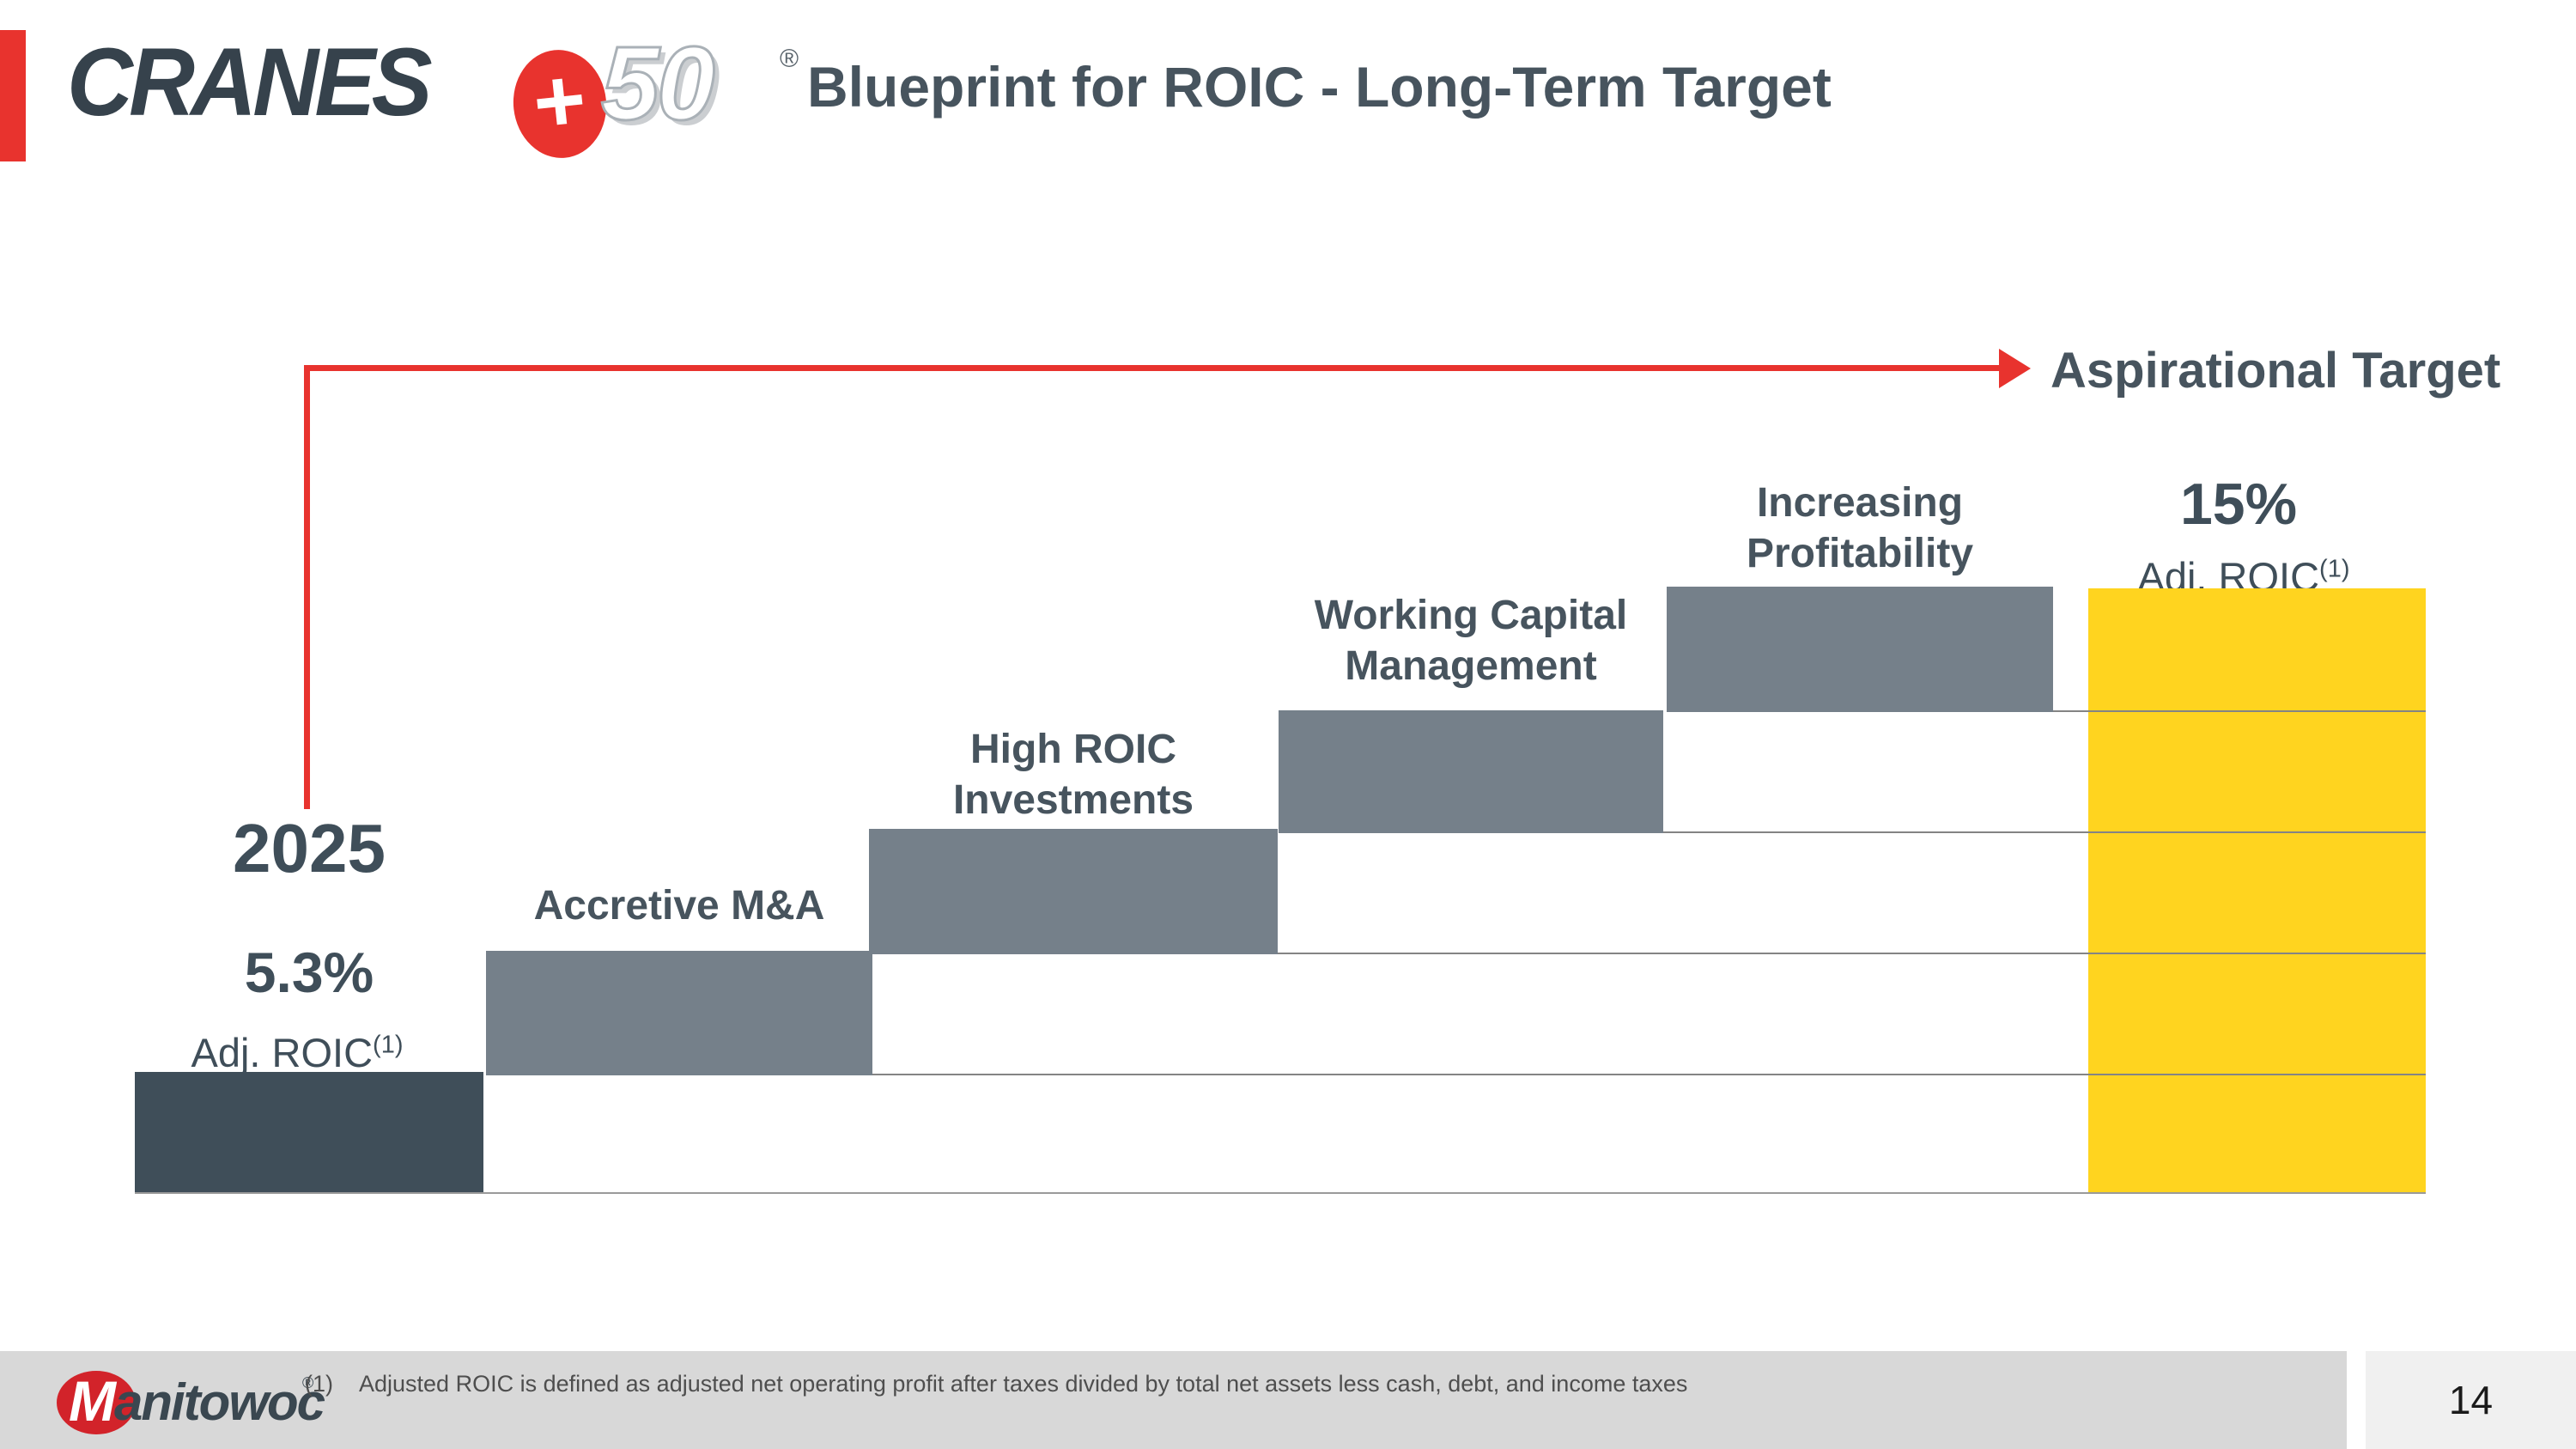 Image resolution: width=2576 pixels, height=1449 pixels. Describe the element at coordinates (1860, 649) in the screenshot. I see `bar-increasing-profitability` at that location.